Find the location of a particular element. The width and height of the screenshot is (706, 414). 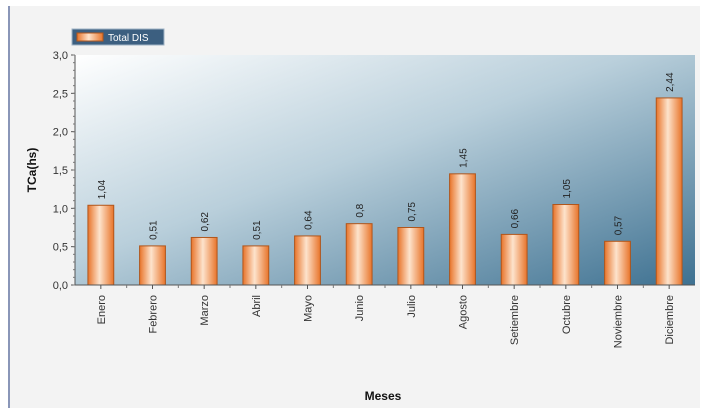

data-label: 1,45 is located at coordinates (464, 158).